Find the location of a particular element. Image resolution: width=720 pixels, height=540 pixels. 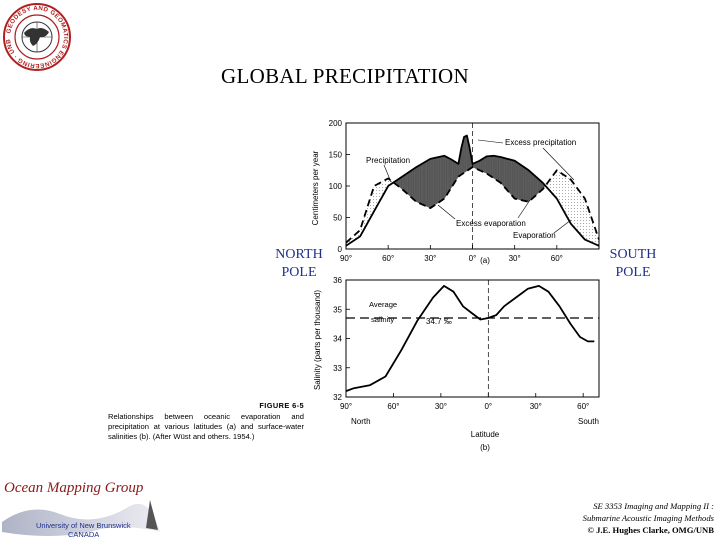

university-name: University of New Brunswick is located at coordinates (83, 525).